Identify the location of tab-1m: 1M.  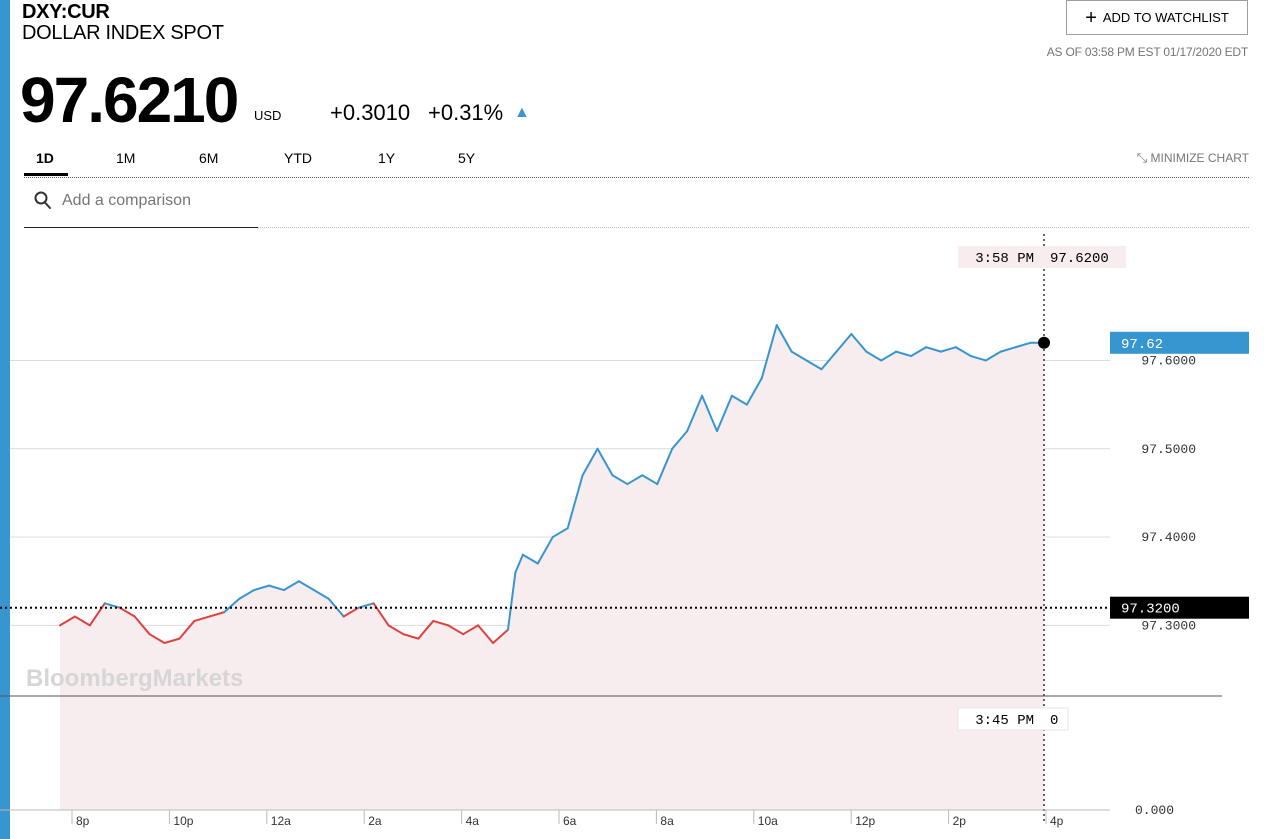
(126, 158).